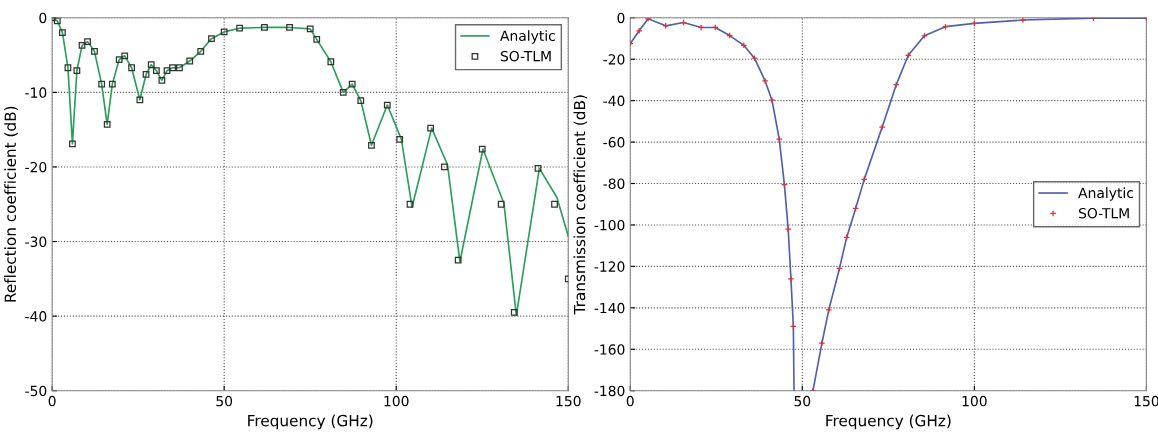 This screenshot has width=1158, height=444. What do you see at coordinates (609, 308) in the screenshot?
I see `y-tick-label: -140` at bounding box center [609, 308].